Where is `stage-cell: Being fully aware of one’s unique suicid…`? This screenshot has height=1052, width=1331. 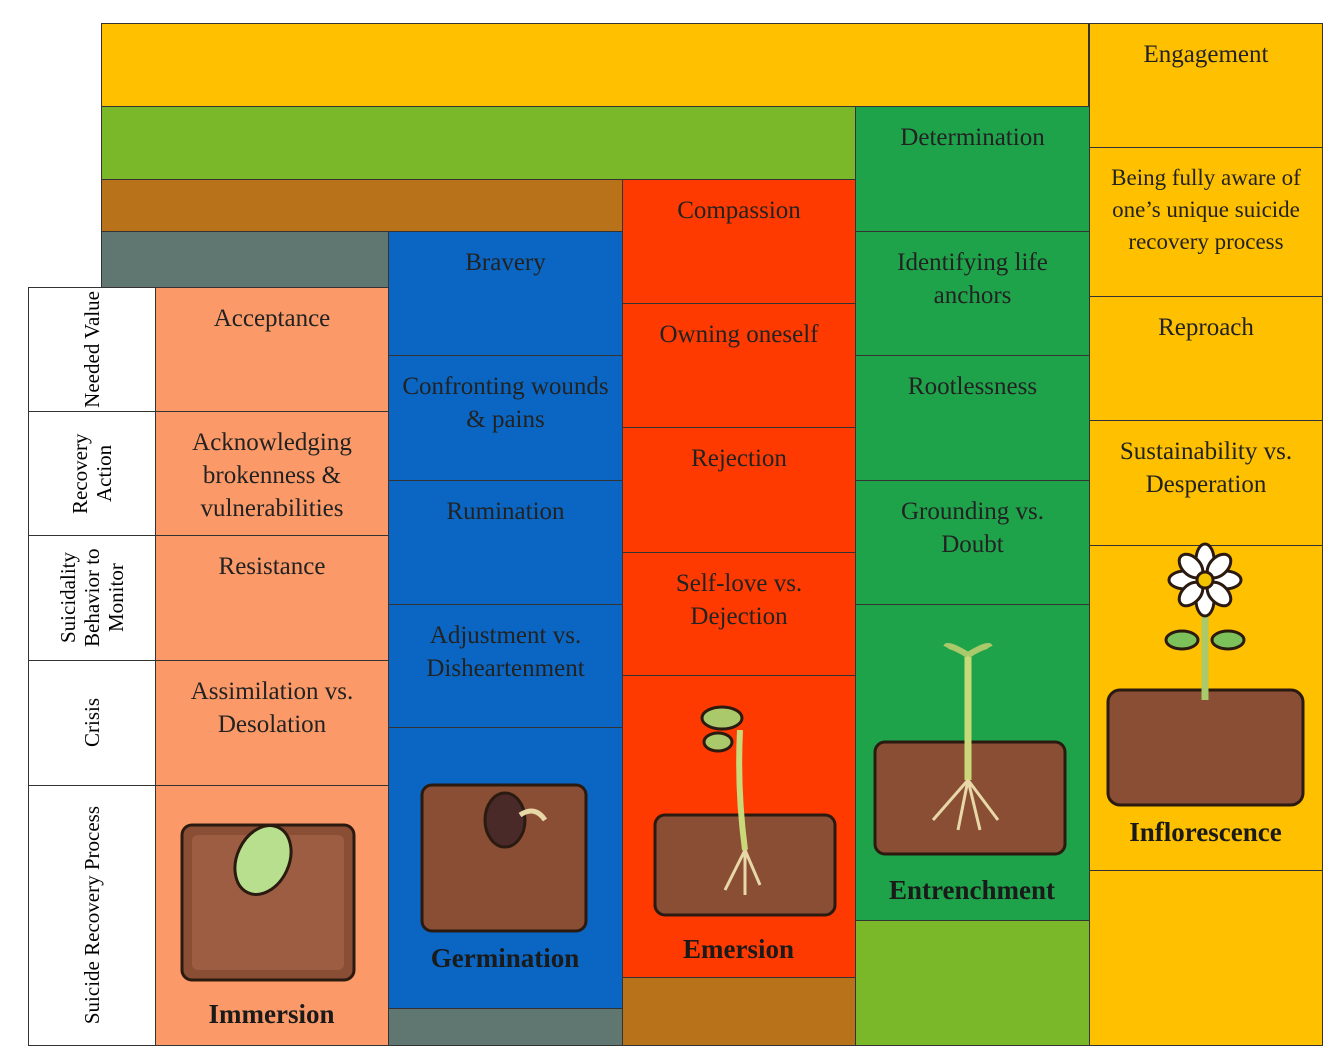
stage-cell: Being fully aware of one’s unique suicid… is located at coordinates (1206, 222).